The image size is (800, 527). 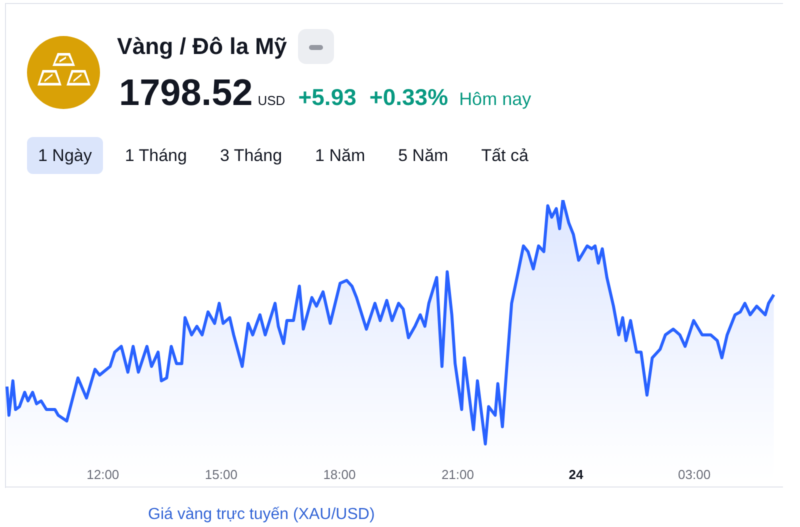 I want to click on x-tick-label: 18:00, so click(x=339, y=474).